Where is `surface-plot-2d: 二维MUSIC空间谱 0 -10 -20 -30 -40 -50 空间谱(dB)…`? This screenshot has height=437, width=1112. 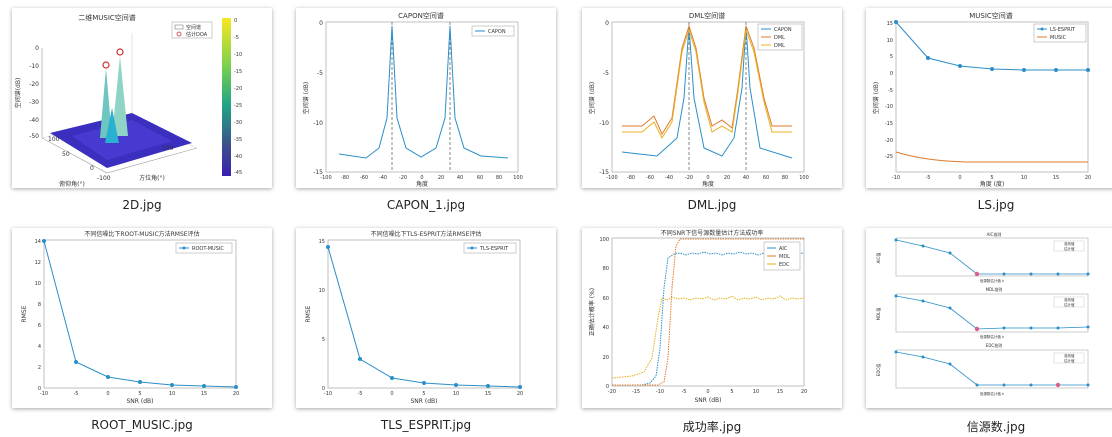 surface-plot-2d: 二维MUSIC空间谱 0 -10 -20 -30 -40 -50 空间谱(dB)… is located at coordinates (128, 100).